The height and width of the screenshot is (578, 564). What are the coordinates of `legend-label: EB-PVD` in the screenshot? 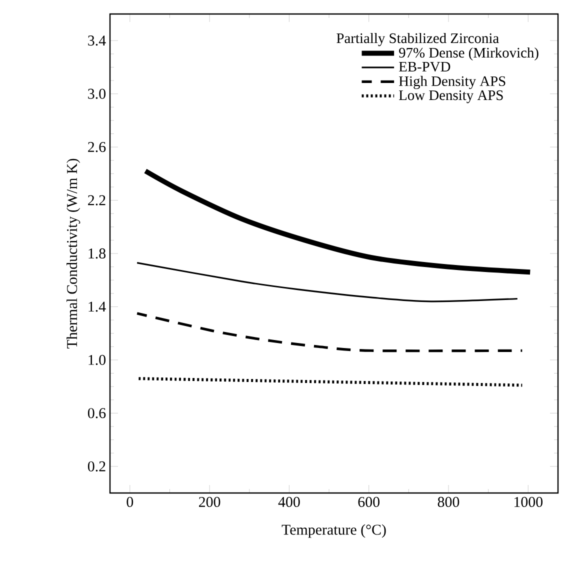 It's located at (424, 67).